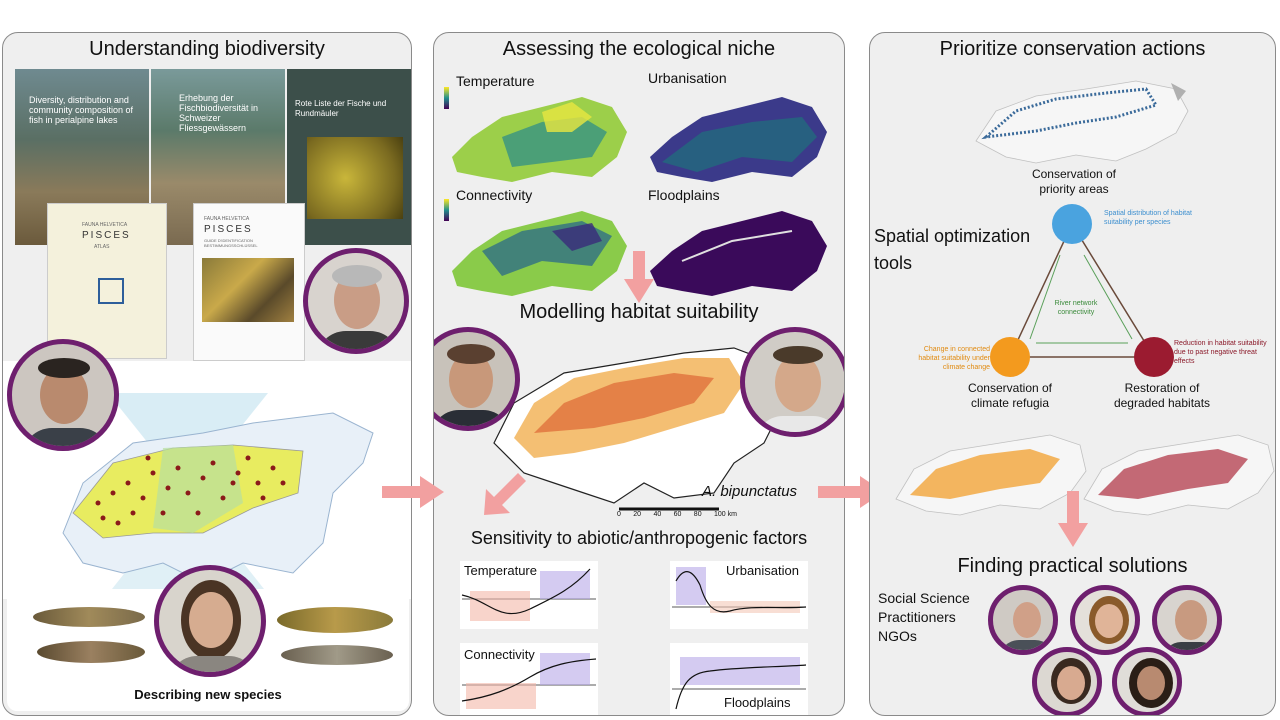  I want to click on portrait-researcher-bearded, so click(63, 395).